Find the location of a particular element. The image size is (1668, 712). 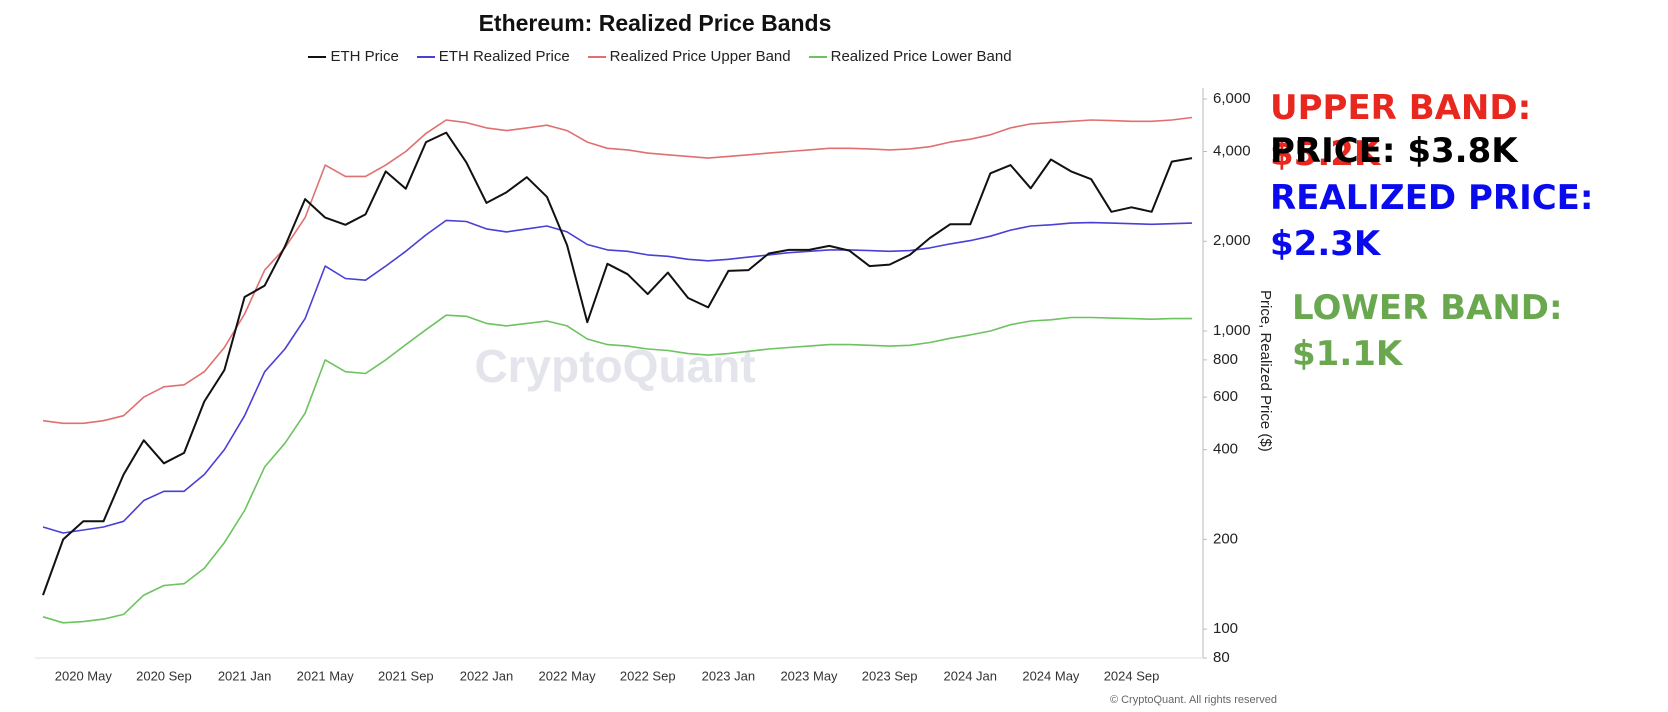

annotation: PRICE: $3.8K is located at coordinates (1394, 151).